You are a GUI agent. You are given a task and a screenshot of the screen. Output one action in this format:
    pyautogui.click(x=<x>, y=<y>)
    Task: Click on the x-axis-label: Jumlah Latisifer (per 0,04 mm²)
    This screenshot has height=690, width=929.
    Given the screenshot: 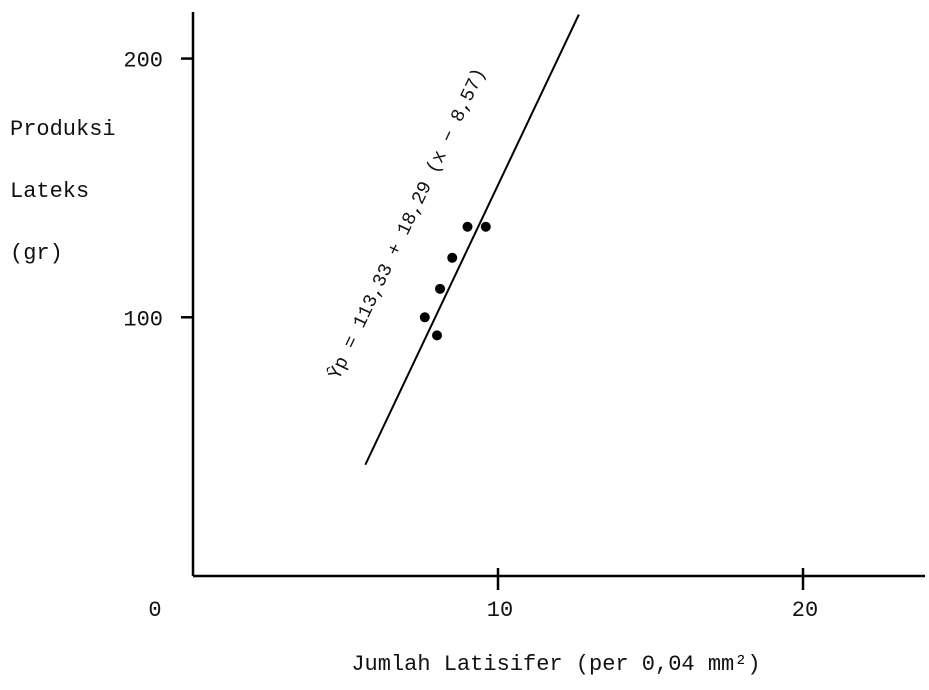 What is the action you would take?
    pyautogui.click(x=555, y=664)
    